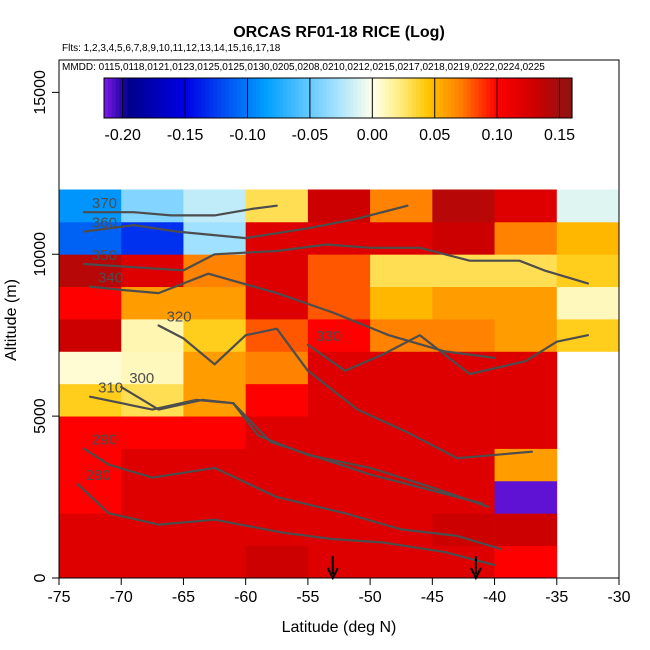 This screenshot has height=650, width=650. What do you see at coordinates (40, 254) in the screenshot?
I see `y-tick-label: 10000` at bounding box center [40, 254].